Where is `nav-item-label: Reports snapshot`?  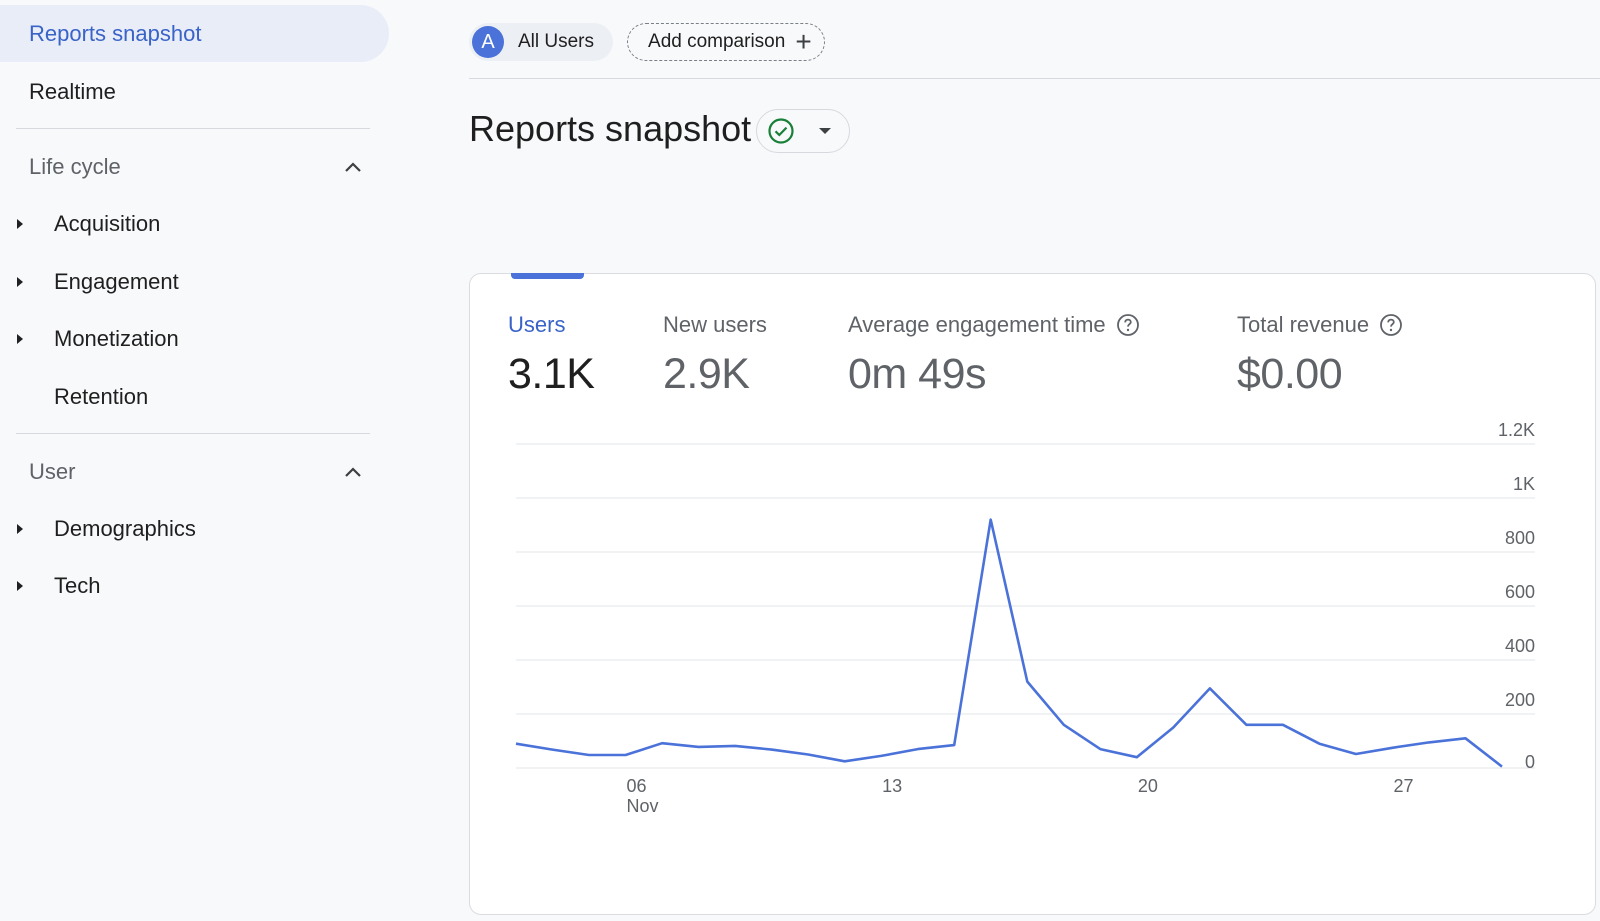 nav-item-label: Reports snapshot is located at coordinates (115, 33).